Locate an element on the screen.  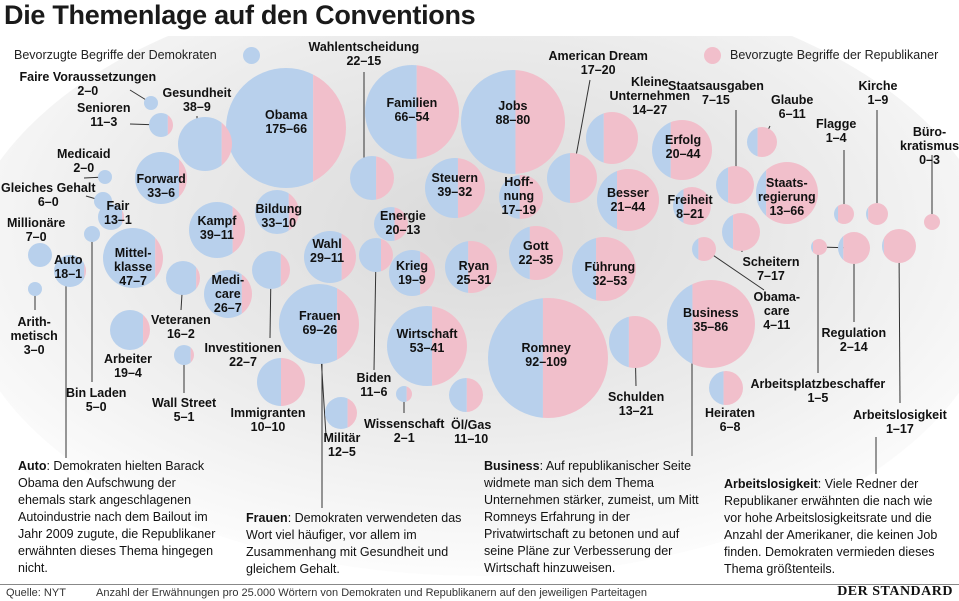
bubble-arbeitslosigkeit is located at coordinates (899, 246).